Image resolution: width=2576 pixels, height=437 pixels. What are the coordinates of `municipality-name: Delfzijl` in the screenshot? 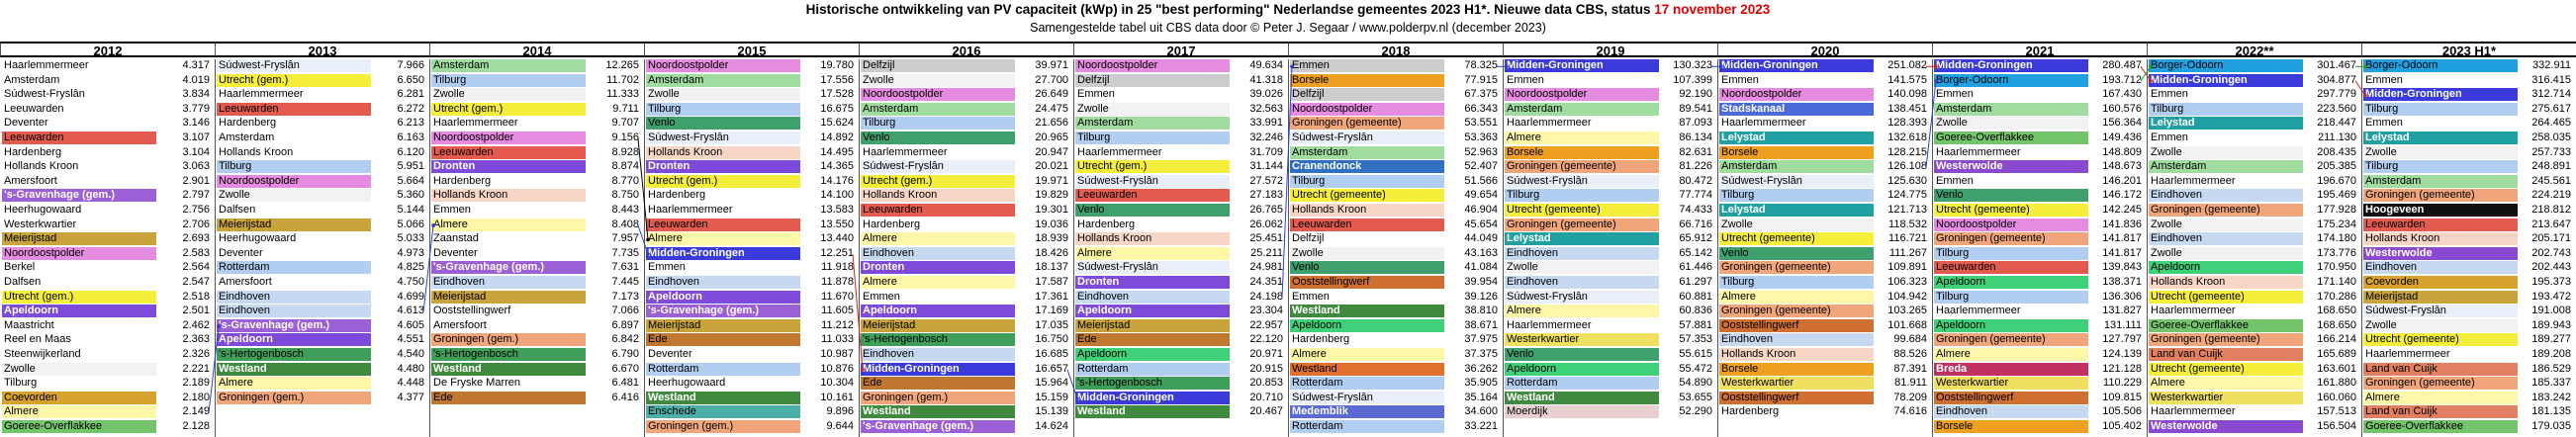 It's located at (1153, 80).